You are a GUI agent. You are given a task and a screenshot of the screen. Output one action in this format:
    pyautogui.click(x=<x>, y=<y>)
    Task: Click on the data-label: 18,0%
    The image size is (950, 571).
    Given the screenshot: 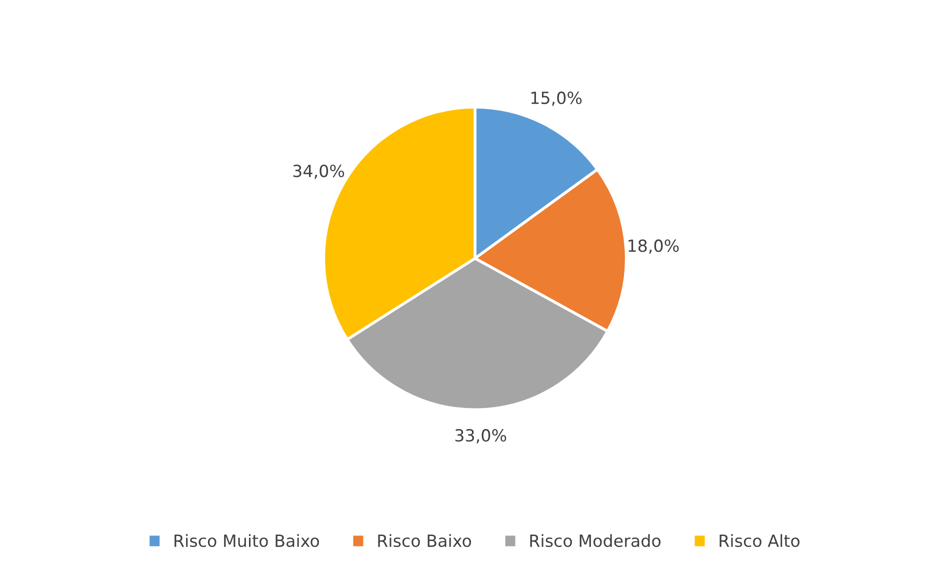 What is the action you would take?
    pyautogui.click(x=653, y=246)
    